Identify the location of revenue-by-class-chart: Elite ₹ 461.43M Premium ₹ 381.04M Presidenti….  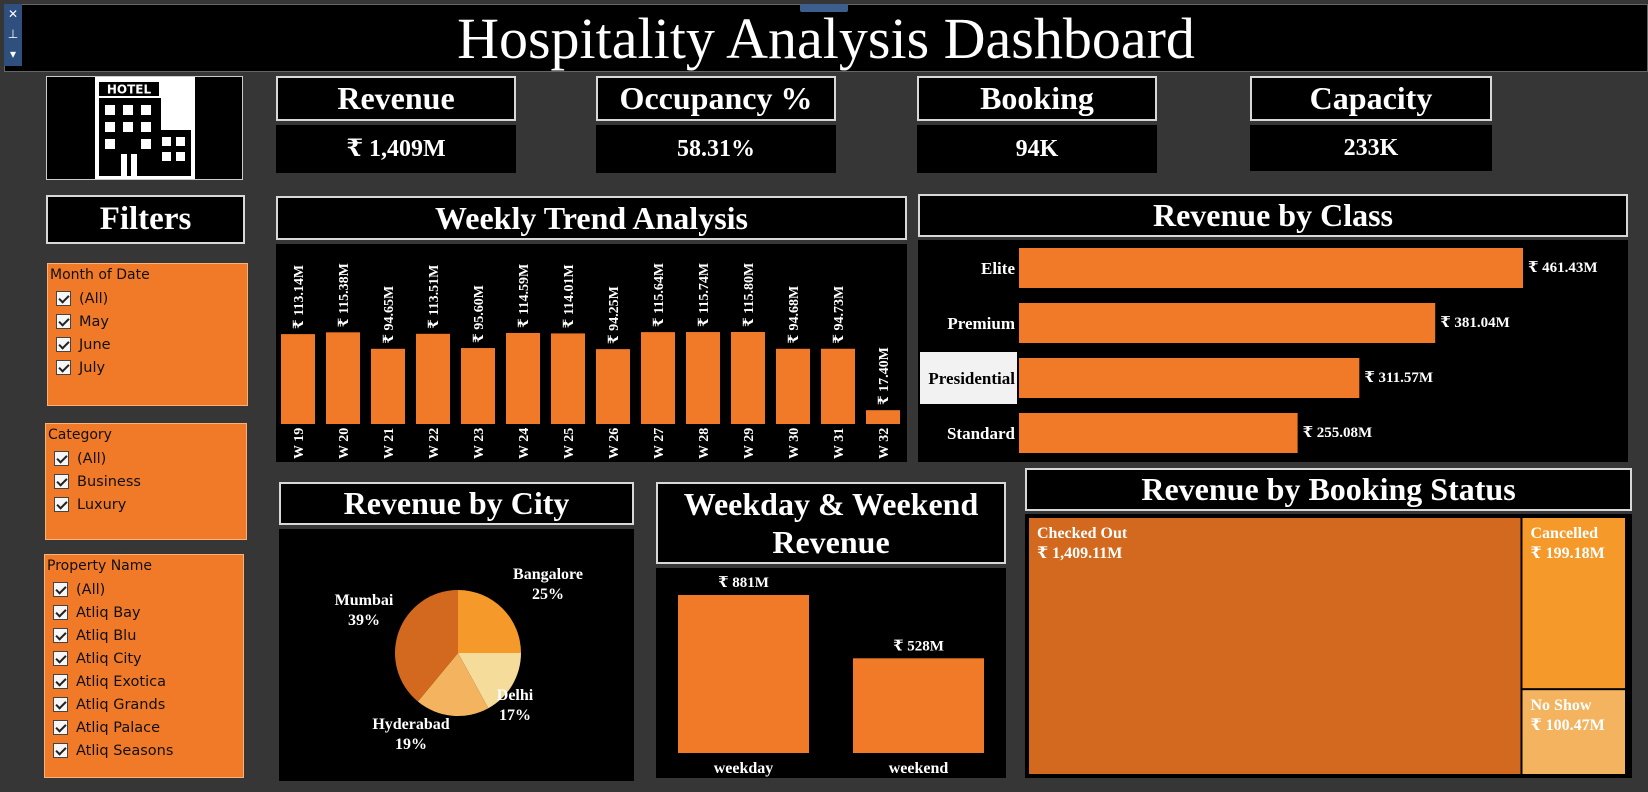
(1273, 351).